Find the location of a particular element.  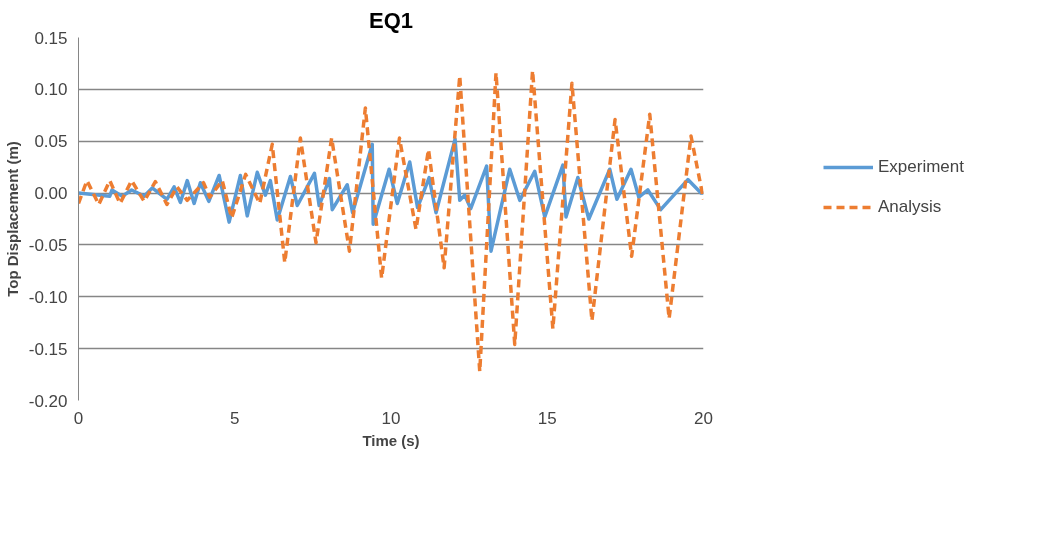

y-tick-label: -0.10 is located at coordinates (48, 297).